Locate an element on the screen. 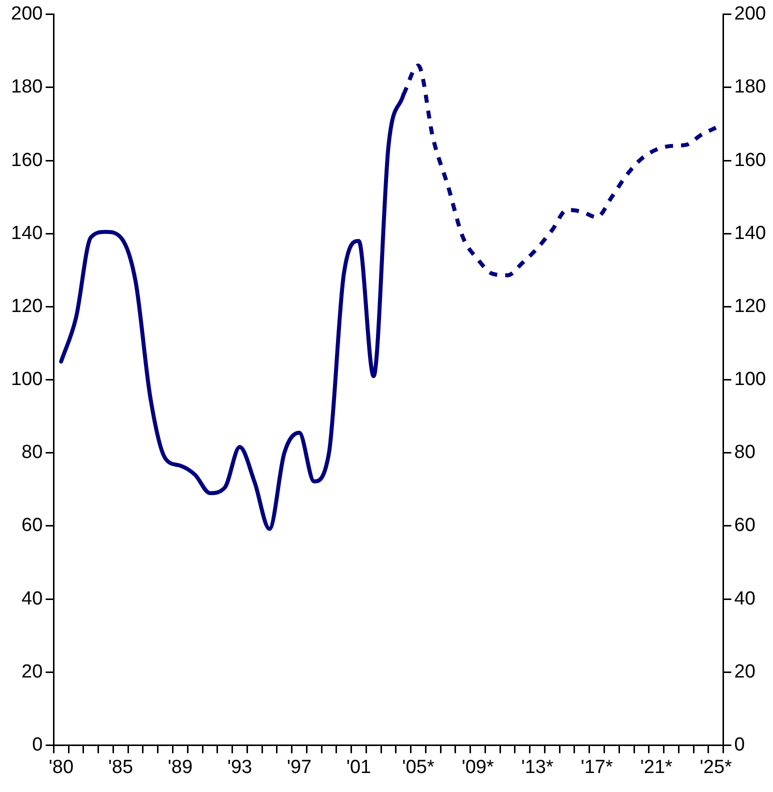  y-tick-label: 0 is located at coordinates (37, 745).